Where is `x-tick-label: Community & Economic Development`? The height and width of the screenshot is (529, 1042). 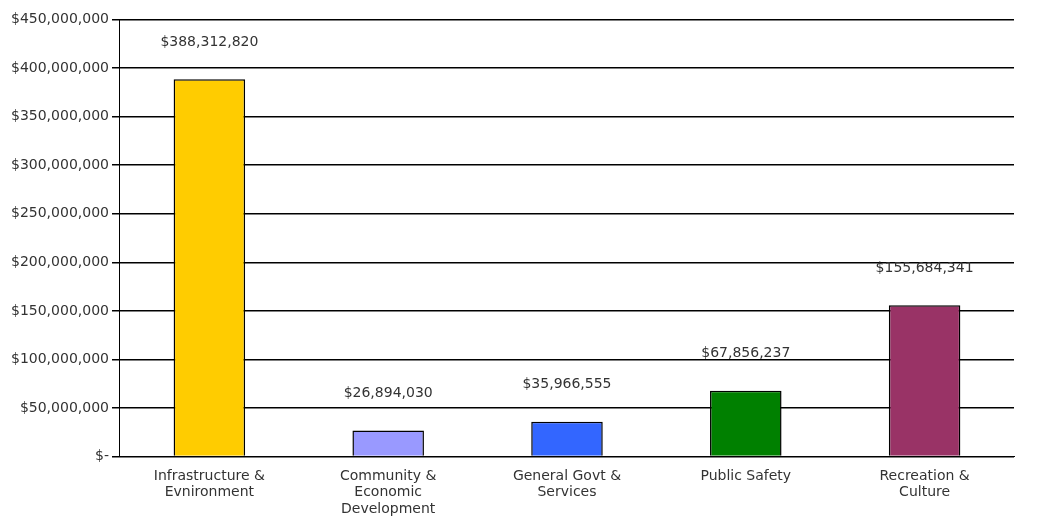
x-tick-label: Community & Economic Development is located at coordinates (388, 491).